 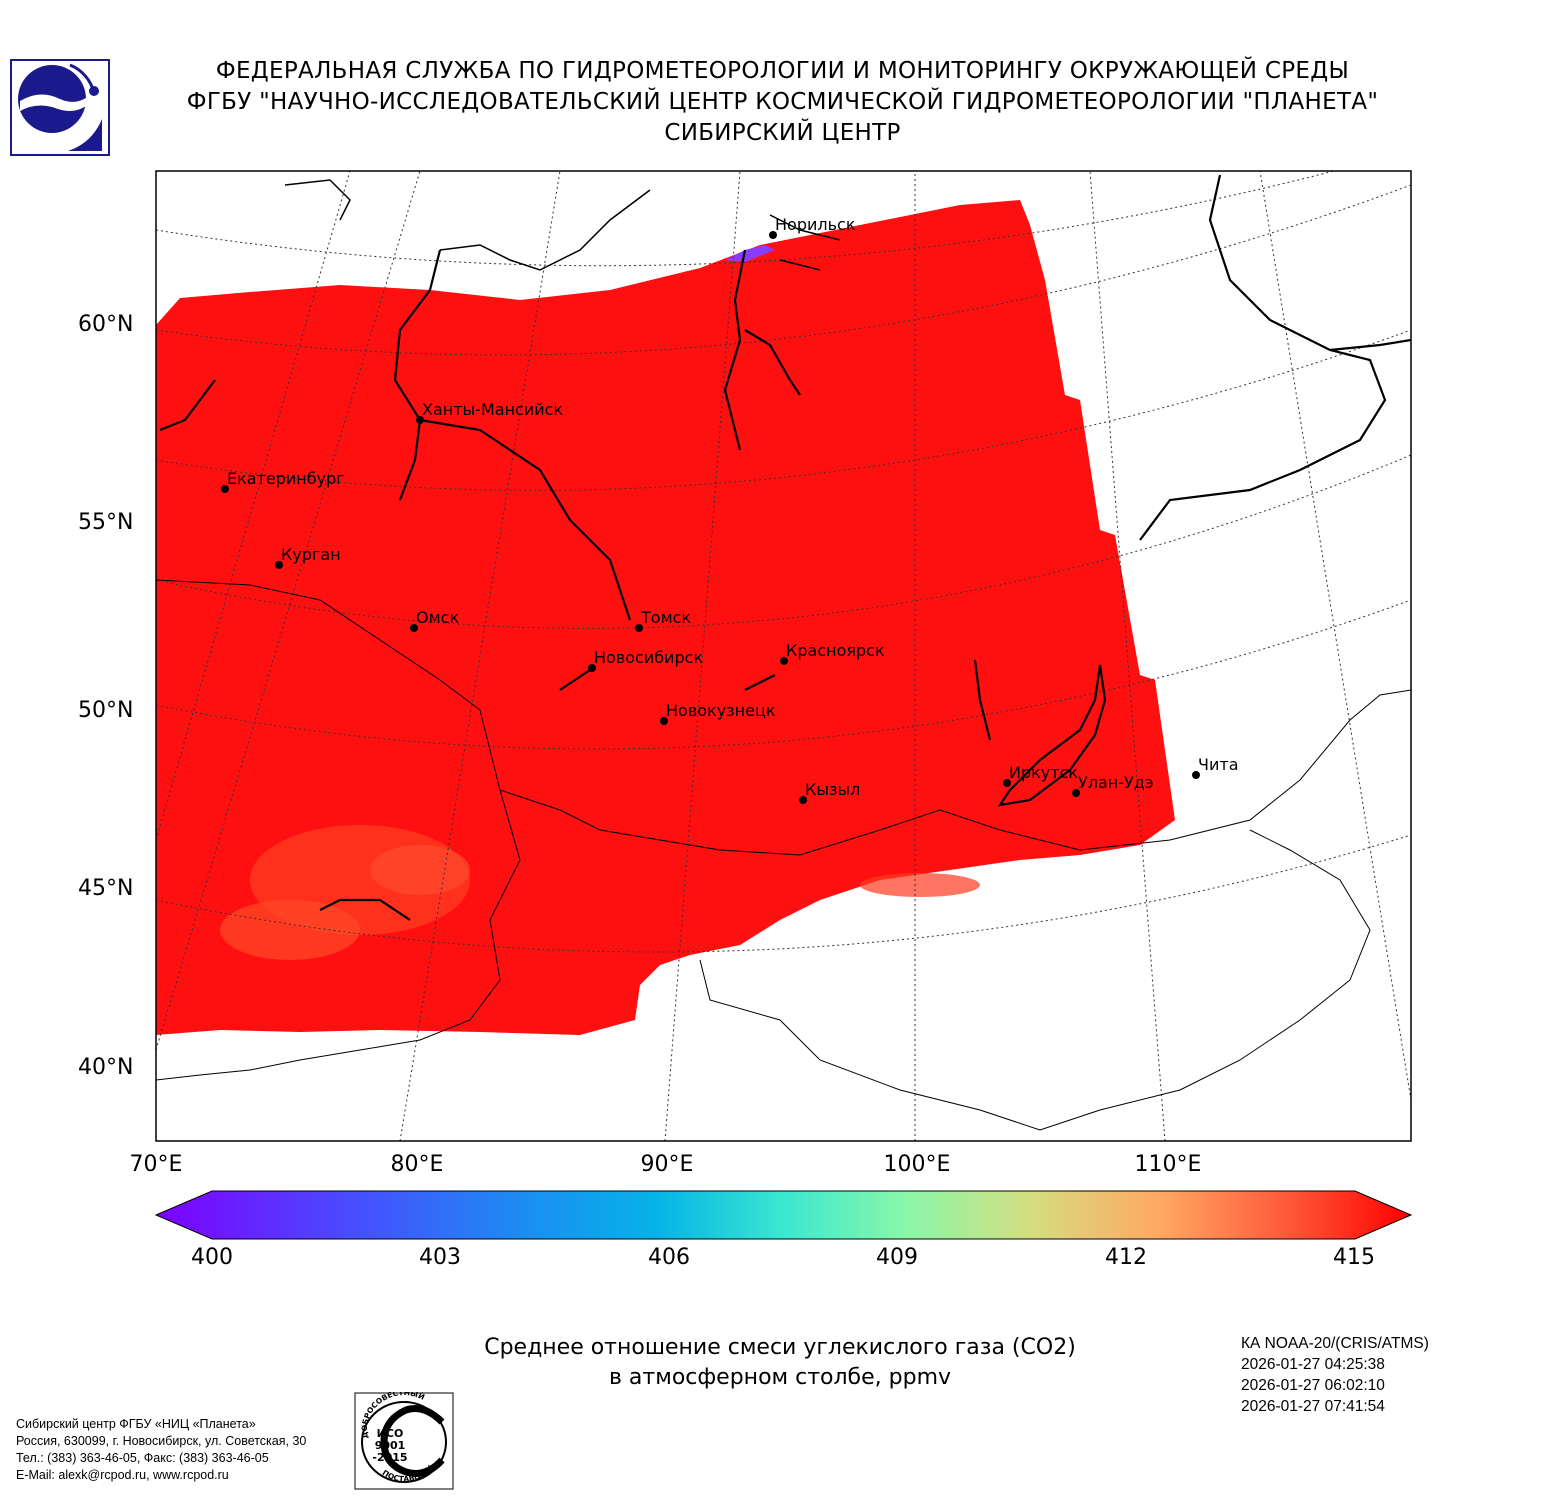 What do you see at coordinates (721, 710) in the screenshot?
I see `city-label: Новокузнецк` at bounding box center [721, 710].